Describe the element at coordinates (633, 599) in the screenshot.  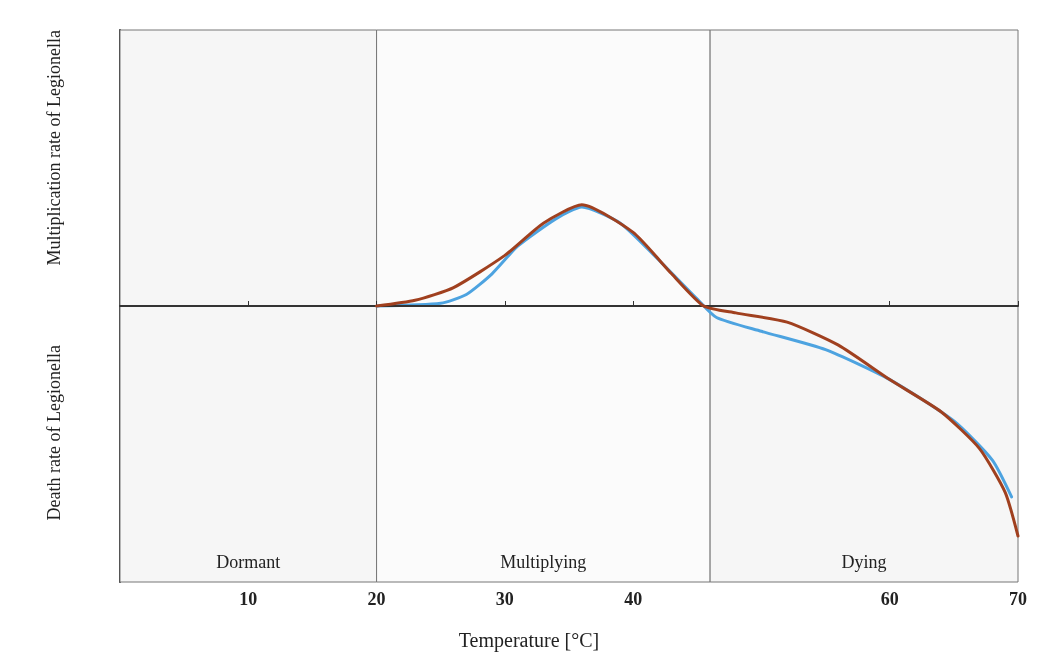
I see `x-tick-label: 40` at that location.